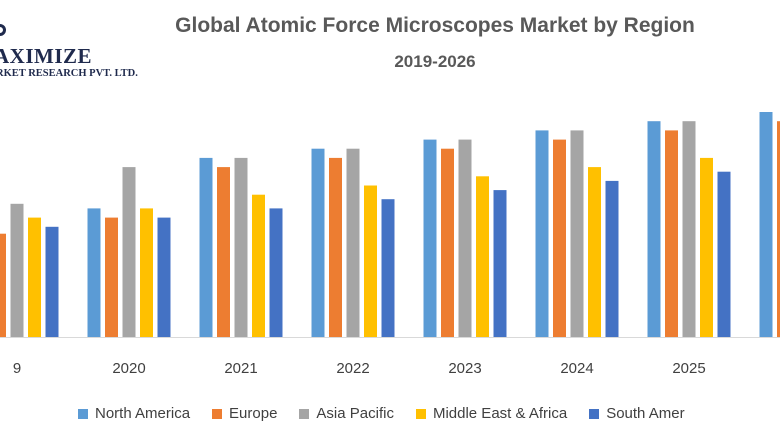  What do you see at coordinates (52, 281) in the screenshot?
I see `bar-south-america-2019` at bounding box center [52, 281].